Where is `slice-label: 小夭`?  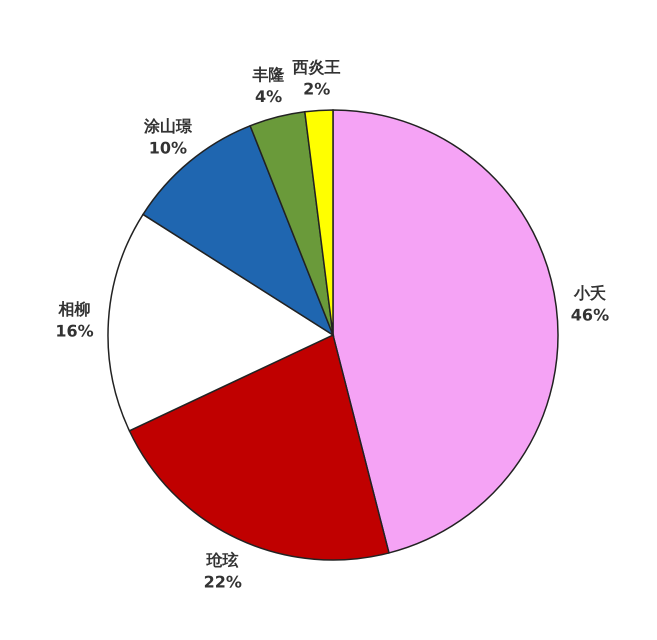
slice-label: 小夭 is located at coordinates (589, 293).